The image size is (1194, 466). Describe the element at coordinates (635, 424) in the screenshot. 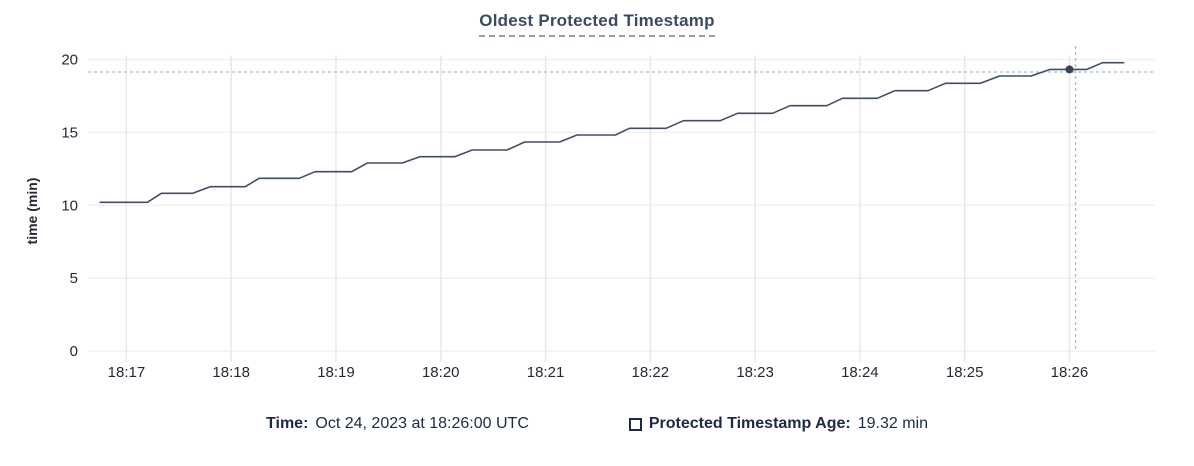

I see `series-swatch-icon` at that location.